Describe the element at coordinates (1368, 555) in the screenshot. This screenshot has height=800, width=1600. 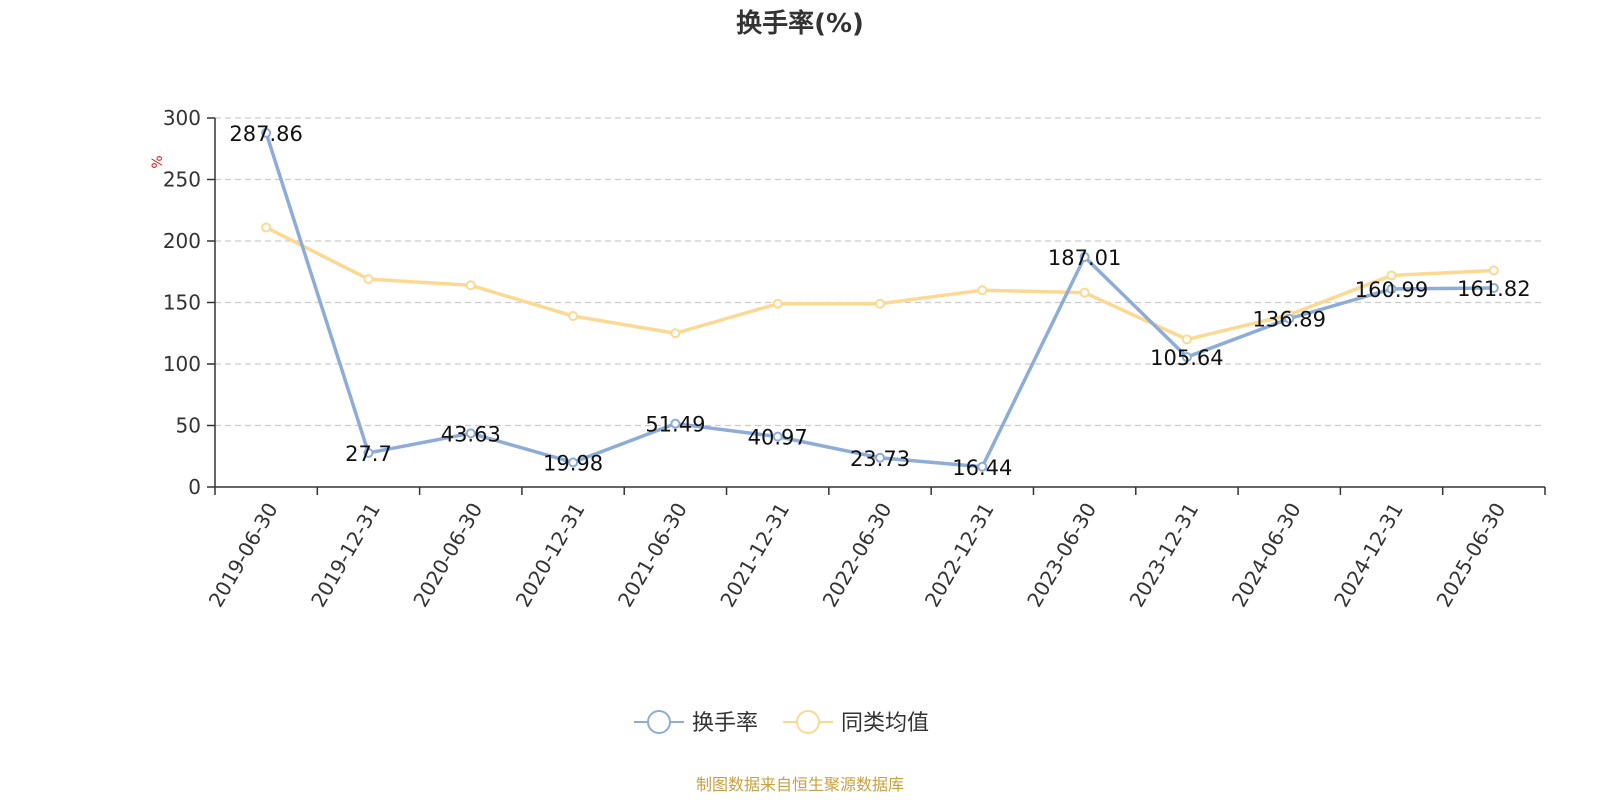
I see `x-tick-label: 2024-12-31` at that location.